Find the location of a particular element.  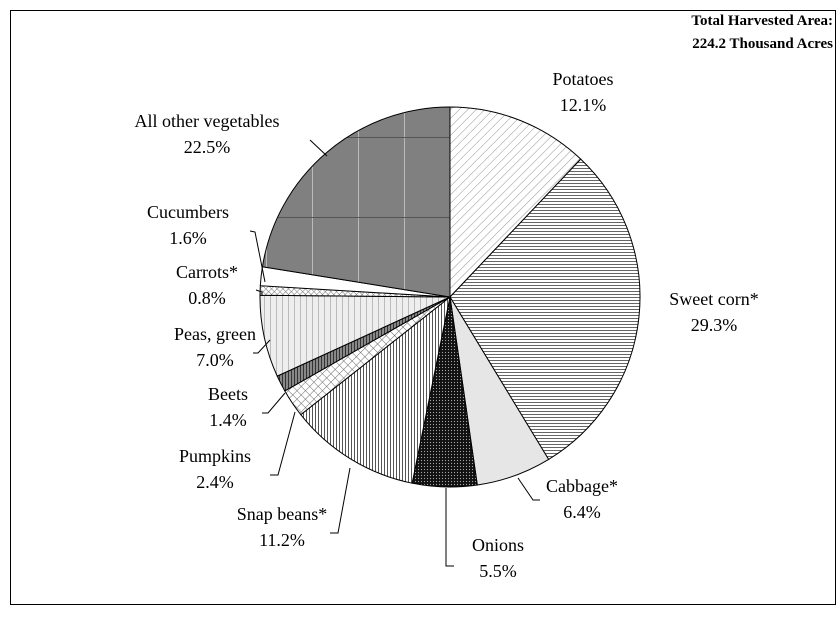

slice-label: Peas, green is located at coordinates (215, 334).